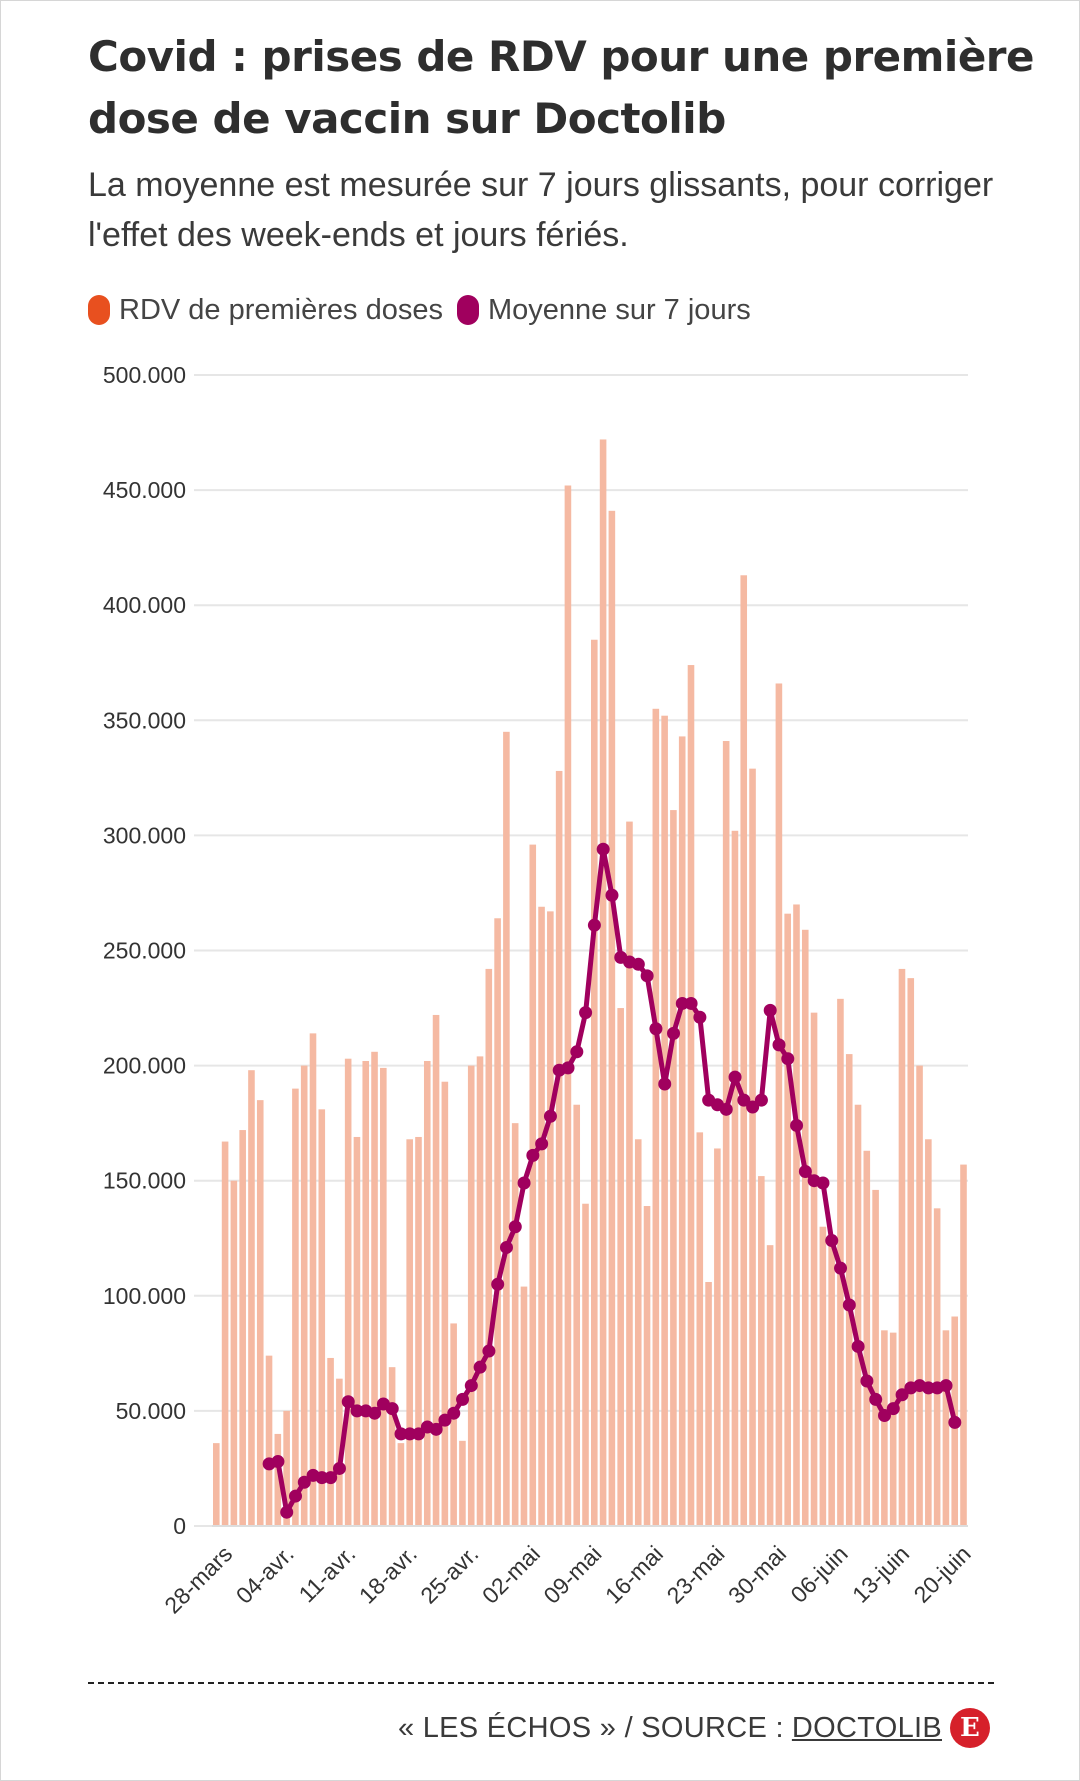 The width and height of the screenshot is (1080, 1781). Describe the element at coordinates (179, 1526) in the screenshot. I see `y-tick-label: 0` at that location.